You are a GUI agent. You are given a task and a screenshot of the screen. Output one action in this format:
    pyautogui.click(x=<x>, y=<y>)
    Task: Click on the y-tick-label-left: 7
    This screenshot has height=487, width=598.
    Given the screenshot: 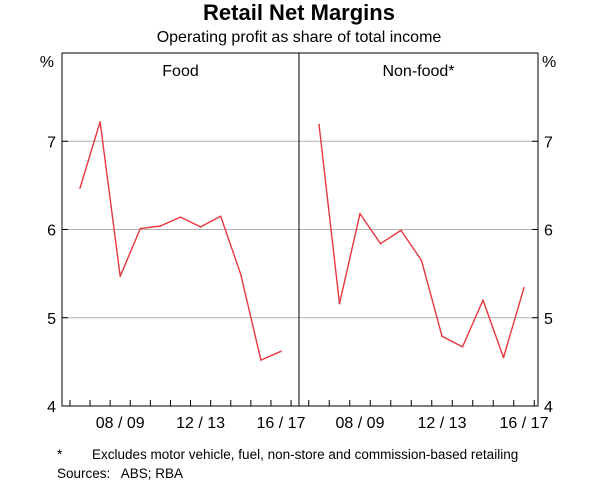 What is the action you would take?
    pyautogui.click(x=51, y=142)
    